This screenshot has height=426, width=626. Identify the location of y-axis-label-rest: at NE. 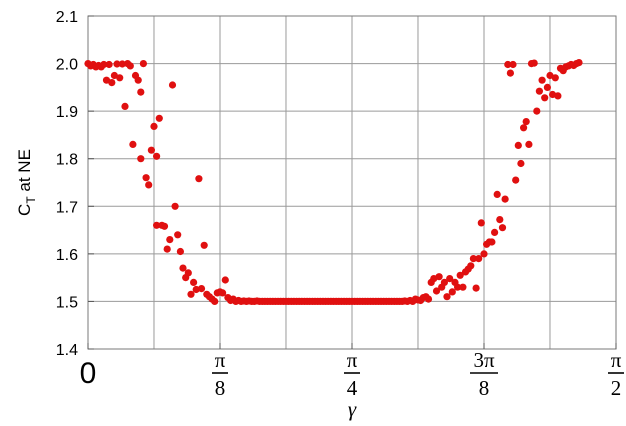
(24, 172).